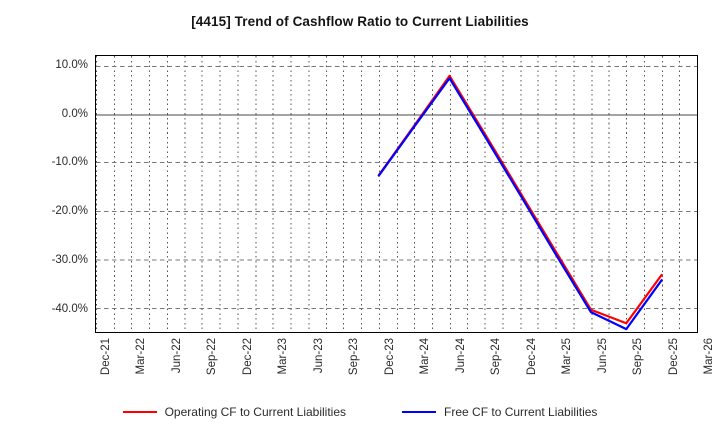 The image size is (720, 440). Describe the element at coordinates (460, 356) in the screenshot. I see `x-tick-label: Jun-24` at that location.